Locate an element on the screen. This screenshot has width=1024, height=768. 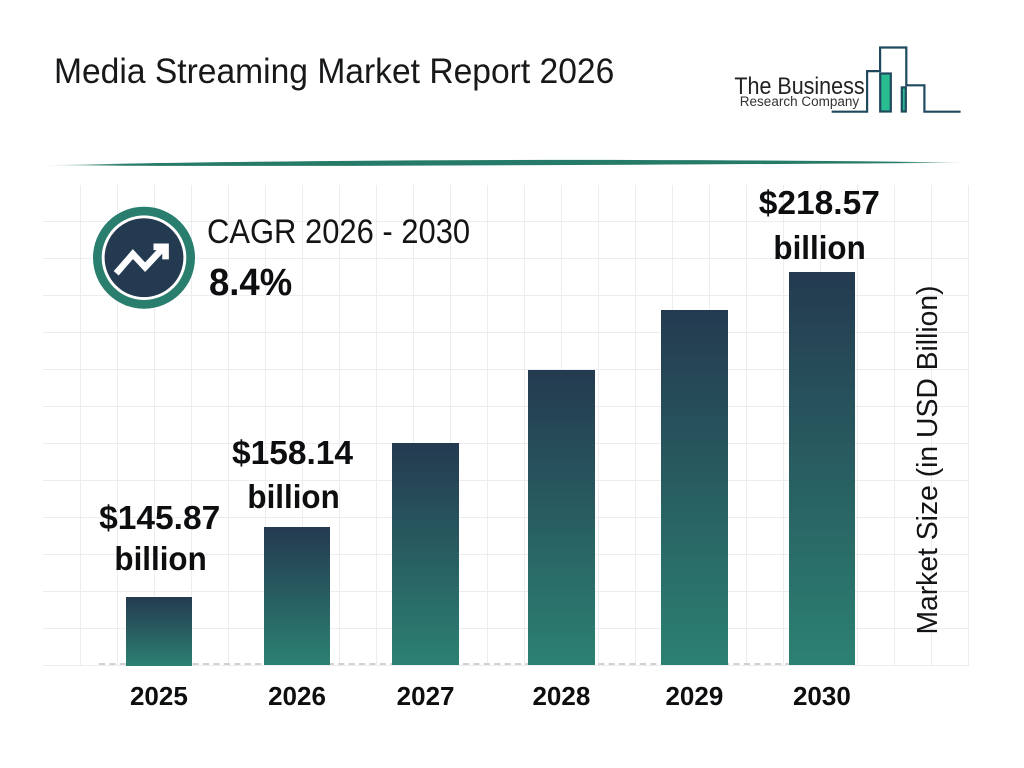
svg-text: Research Company is located at coordinates (800, 101).